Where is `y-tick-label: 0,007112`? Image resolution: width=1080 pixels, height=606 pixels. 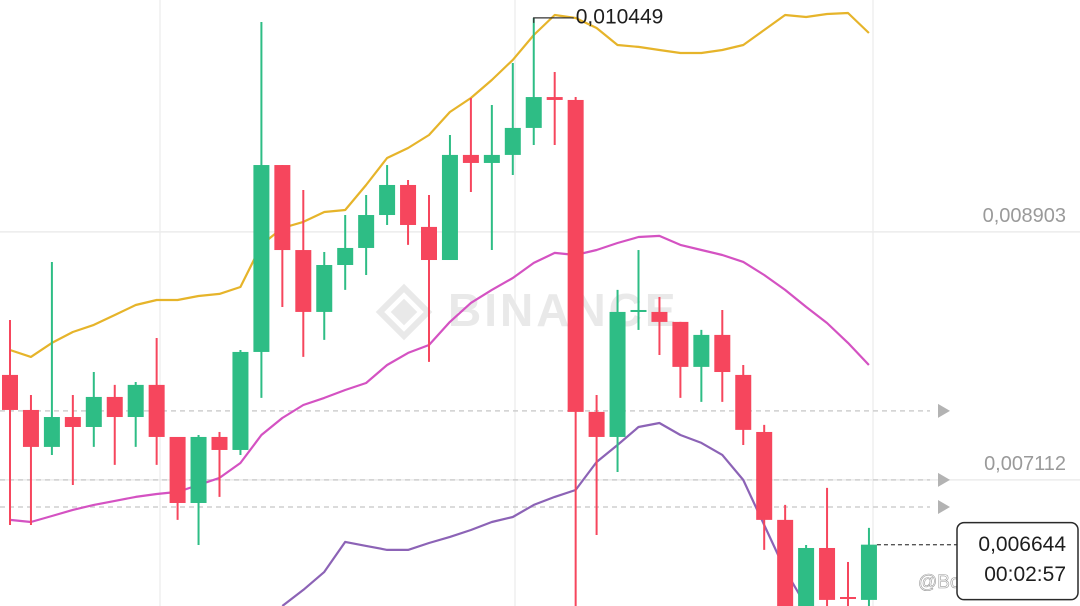
y-tick-label: 0,007112 is located at coordinates (1025, 464).